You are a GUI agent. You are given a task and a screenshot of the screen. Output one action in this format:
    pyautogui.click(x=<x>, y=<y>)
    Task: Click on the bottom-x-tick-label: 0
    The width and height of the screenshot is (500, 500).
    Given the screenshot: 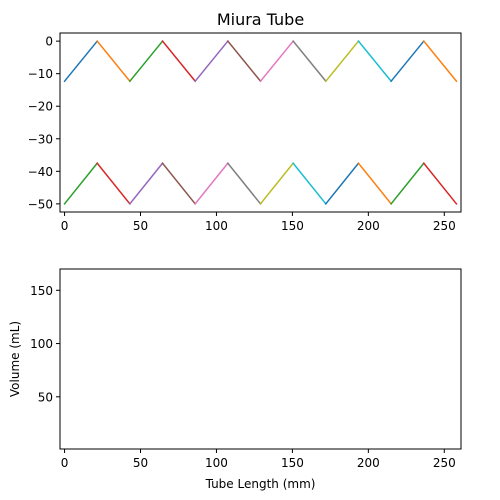 What is the action you would take?
    pyautogui.click(x=65, y=463)
    